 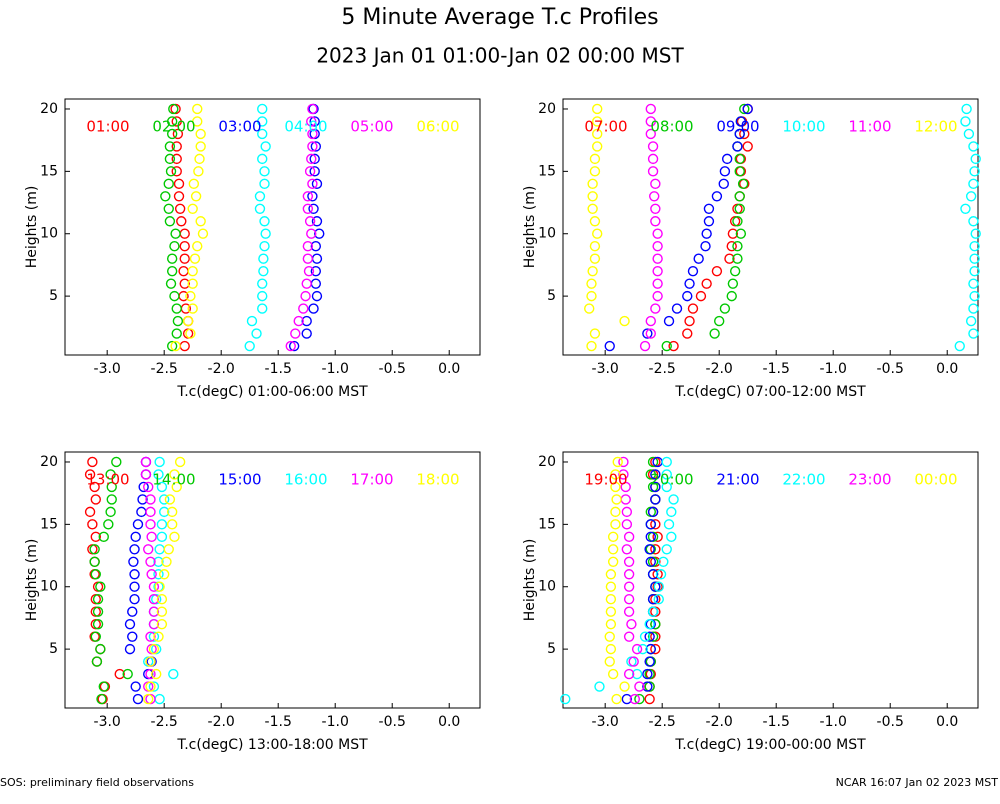 What do you see at coordinates (305, 127) in the screenshot?
I see `legend-label: 04:00` at bounding box center [305, 127].